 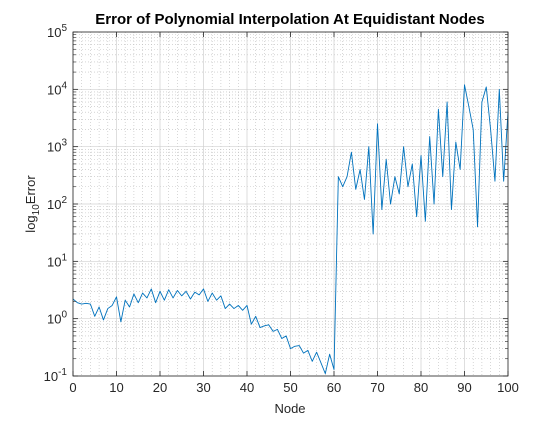 What do you see at coordinates (30, 190) in the screenshot?
I see `y-axis-label-rest: Error` at bounding box center [30, 190].